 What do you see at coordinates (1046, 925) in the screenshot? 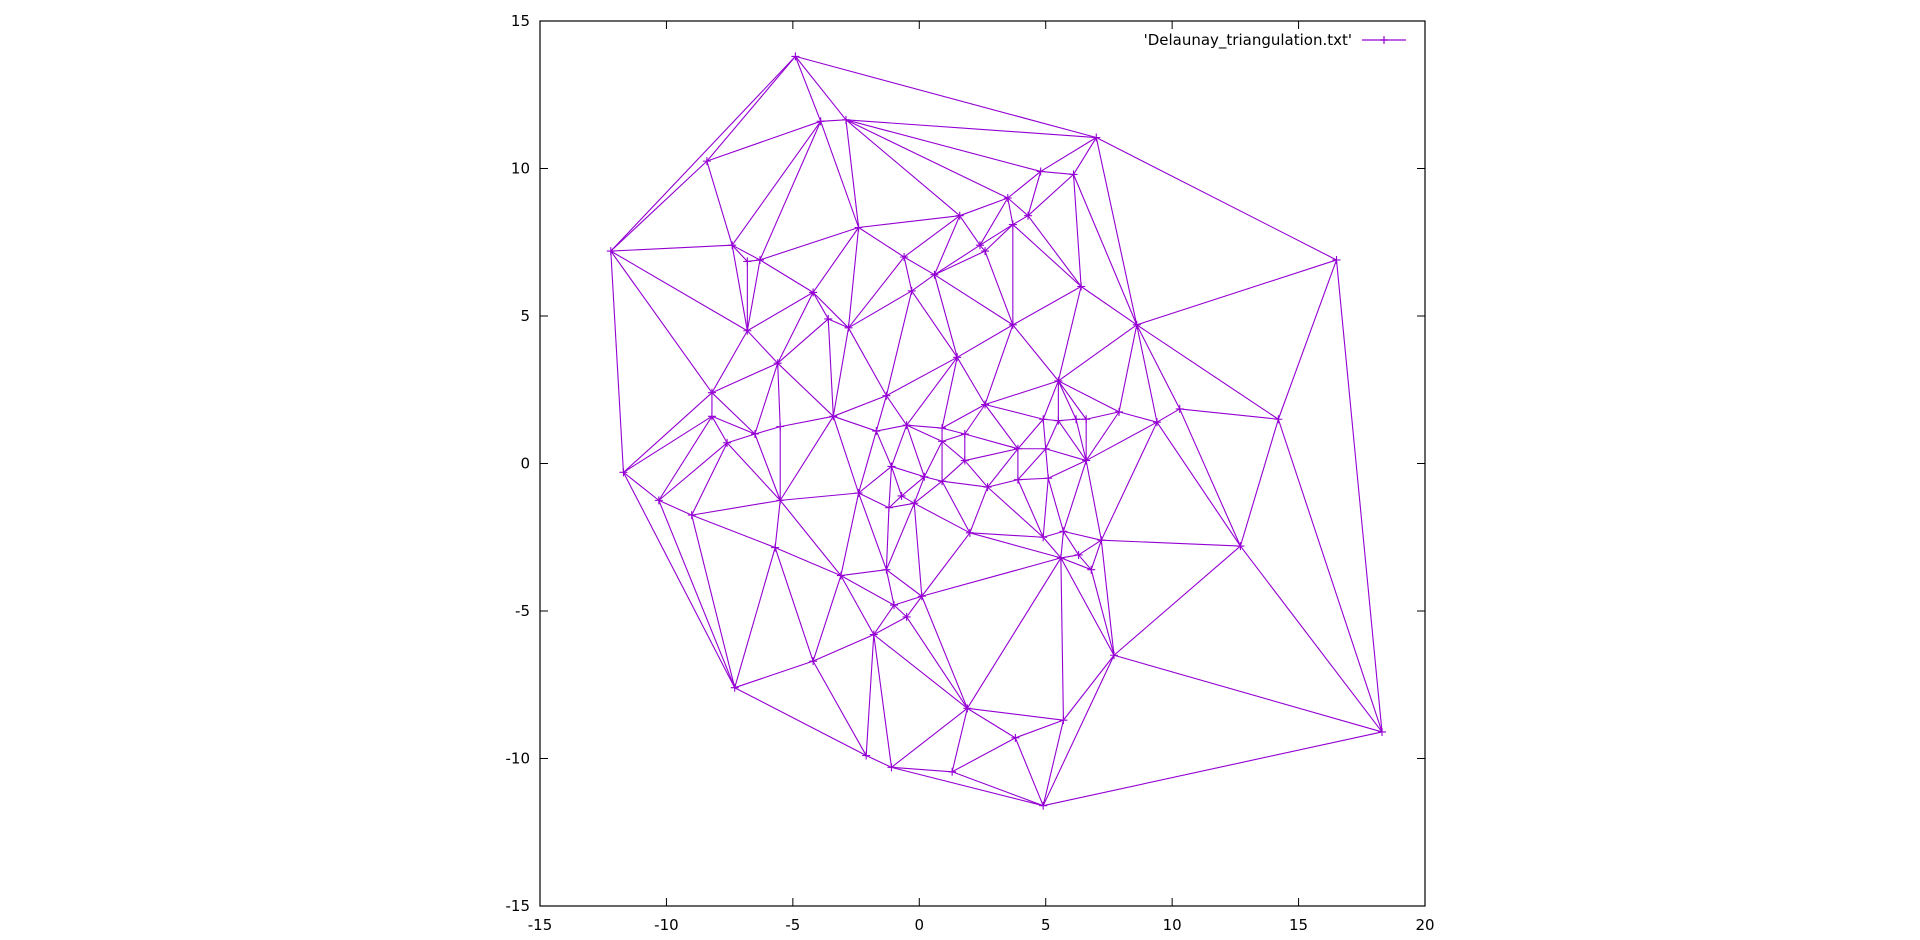
I see `x-tick-label: 5` at bounding box center [1046, 925].